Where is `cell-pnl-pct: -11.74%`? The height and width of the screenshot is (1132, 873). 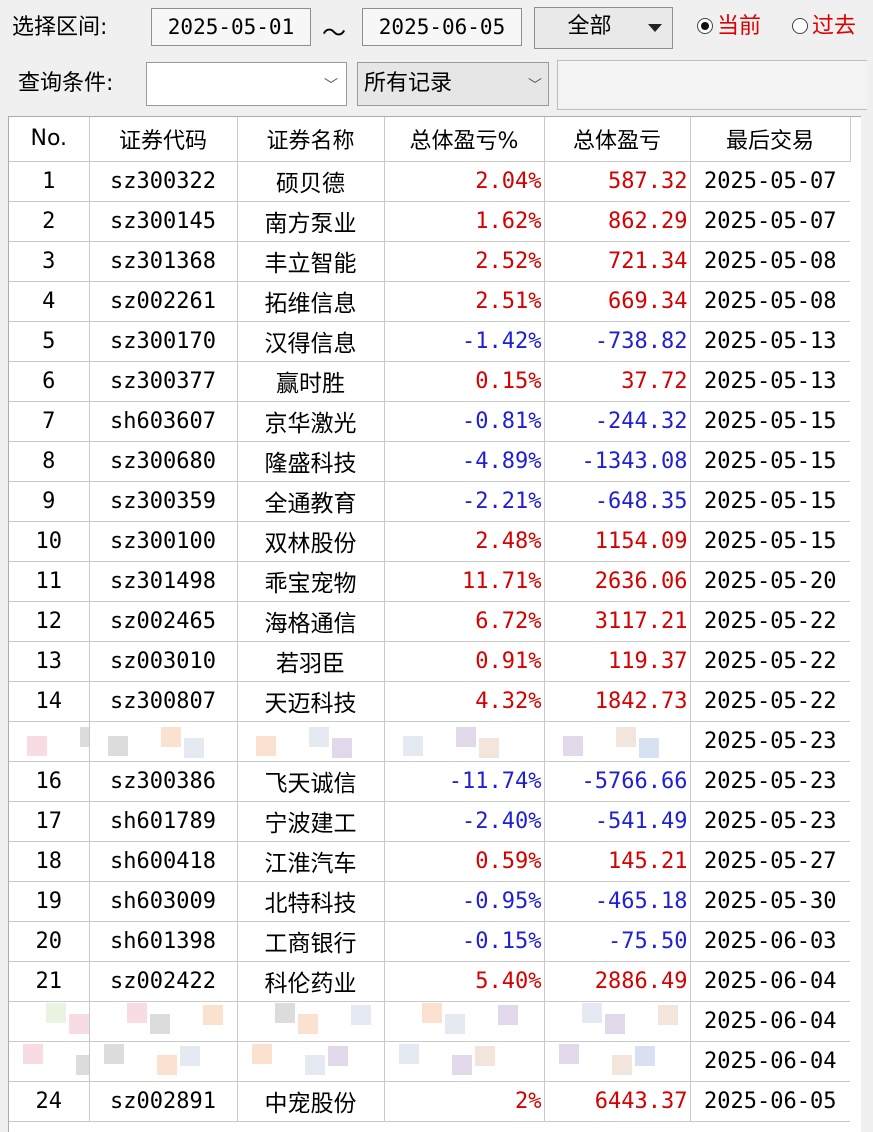 cell-pnl-pct: -11.74% is located at coordinates (464, 781).